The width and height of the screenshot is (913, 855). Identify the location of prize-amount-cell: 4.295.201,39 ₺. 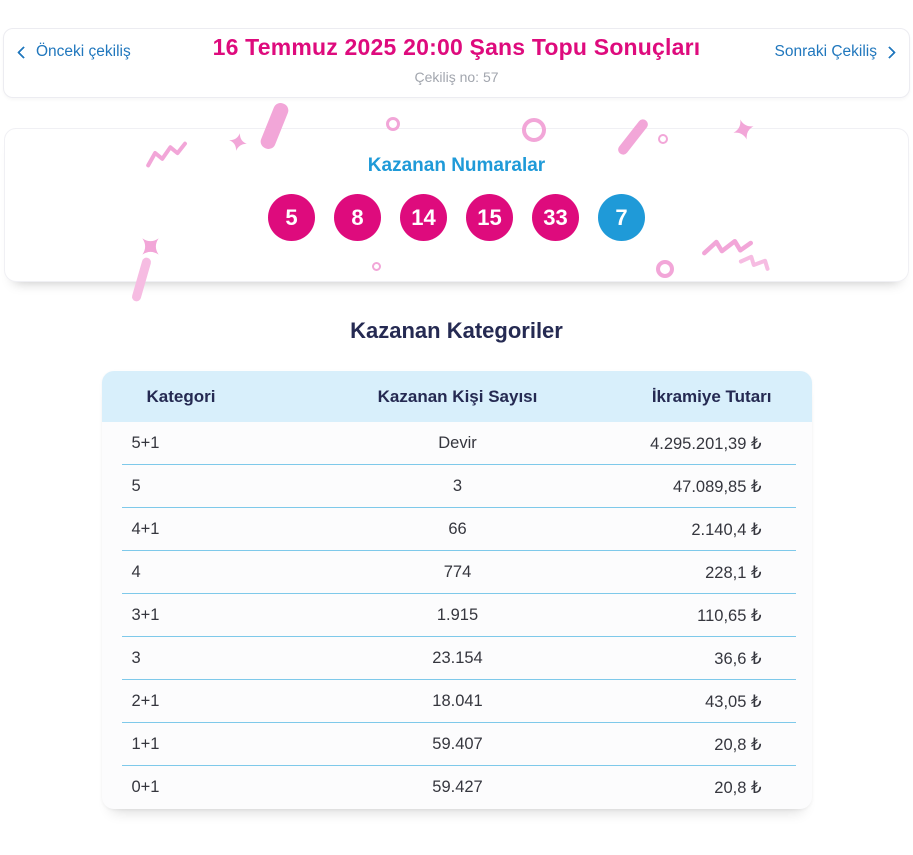
(706, 443).